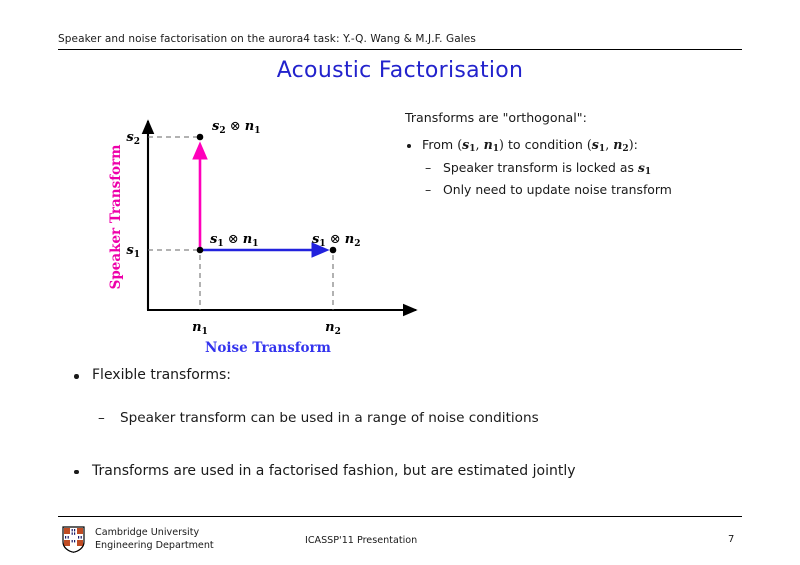  Describe the element at coordinates (557, 189) in the screenshot. I see `sub-item-text: Only need to update noise transform` at that location.